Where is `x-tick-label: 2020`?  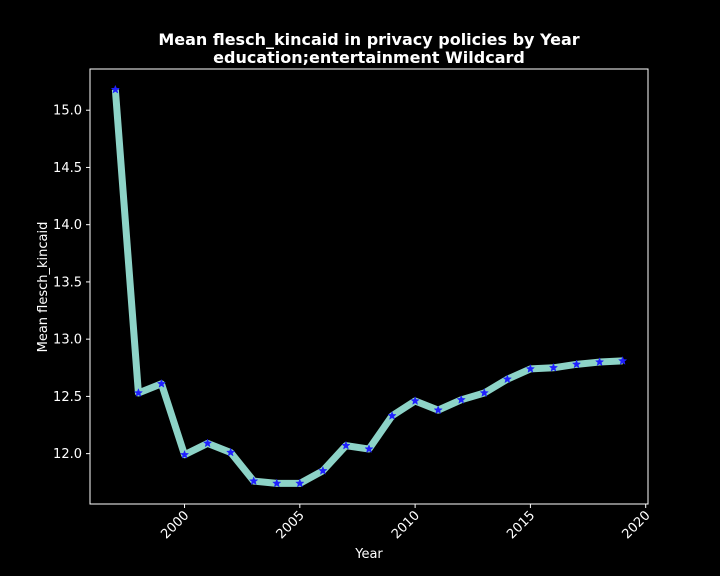 x-tick-label: 2020 is located at coordinates (637, 525).